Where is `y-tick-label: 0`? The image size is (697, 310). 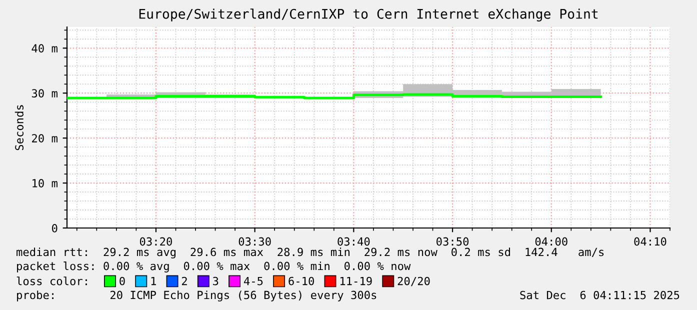 y-tick-label: 0 is located at coordinates (55, 228).